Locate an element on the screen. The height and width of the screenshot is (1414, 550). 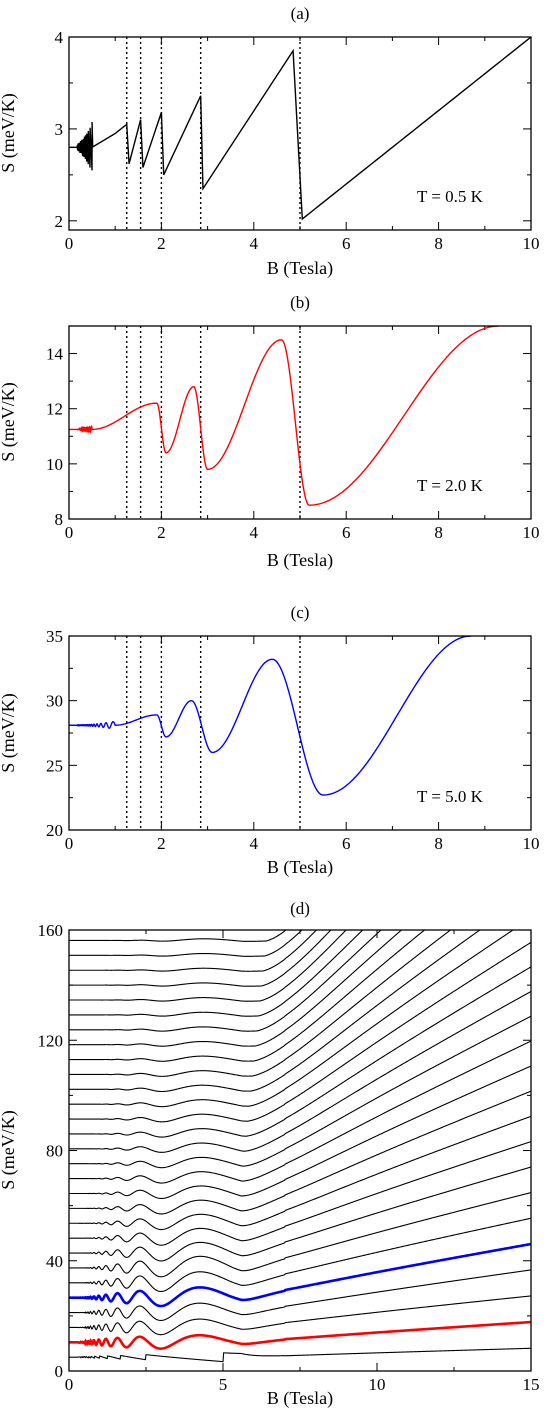
panel-b-temperature-label: T = 2.0 K is located at coordinates (450, 485).